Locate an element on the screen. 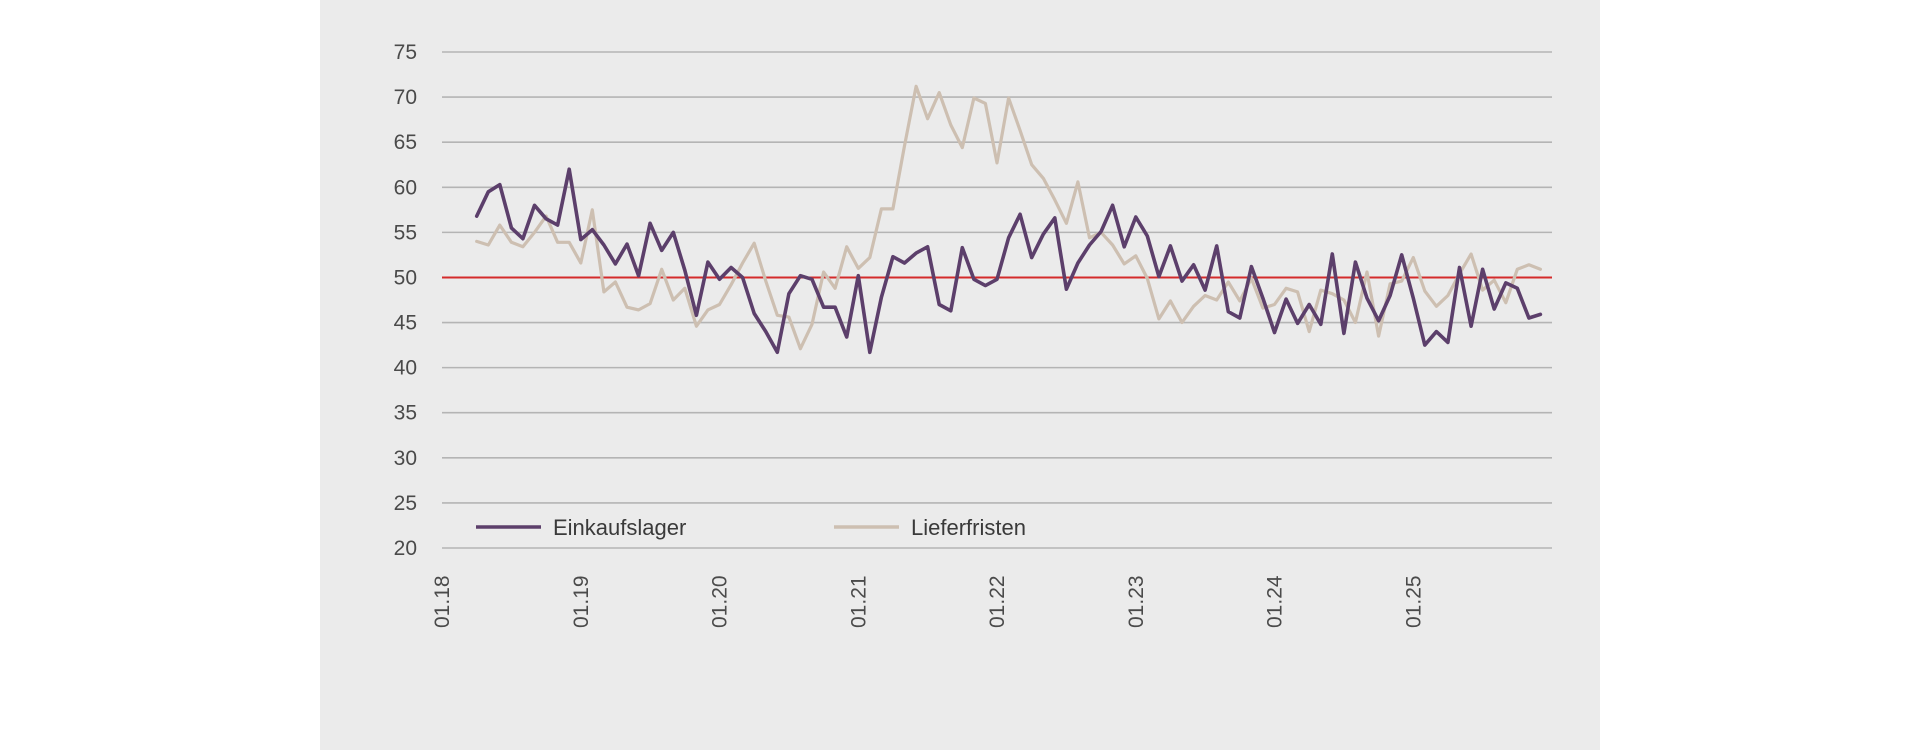  y-tick-label: 70 is located at coordinates (405, 97).